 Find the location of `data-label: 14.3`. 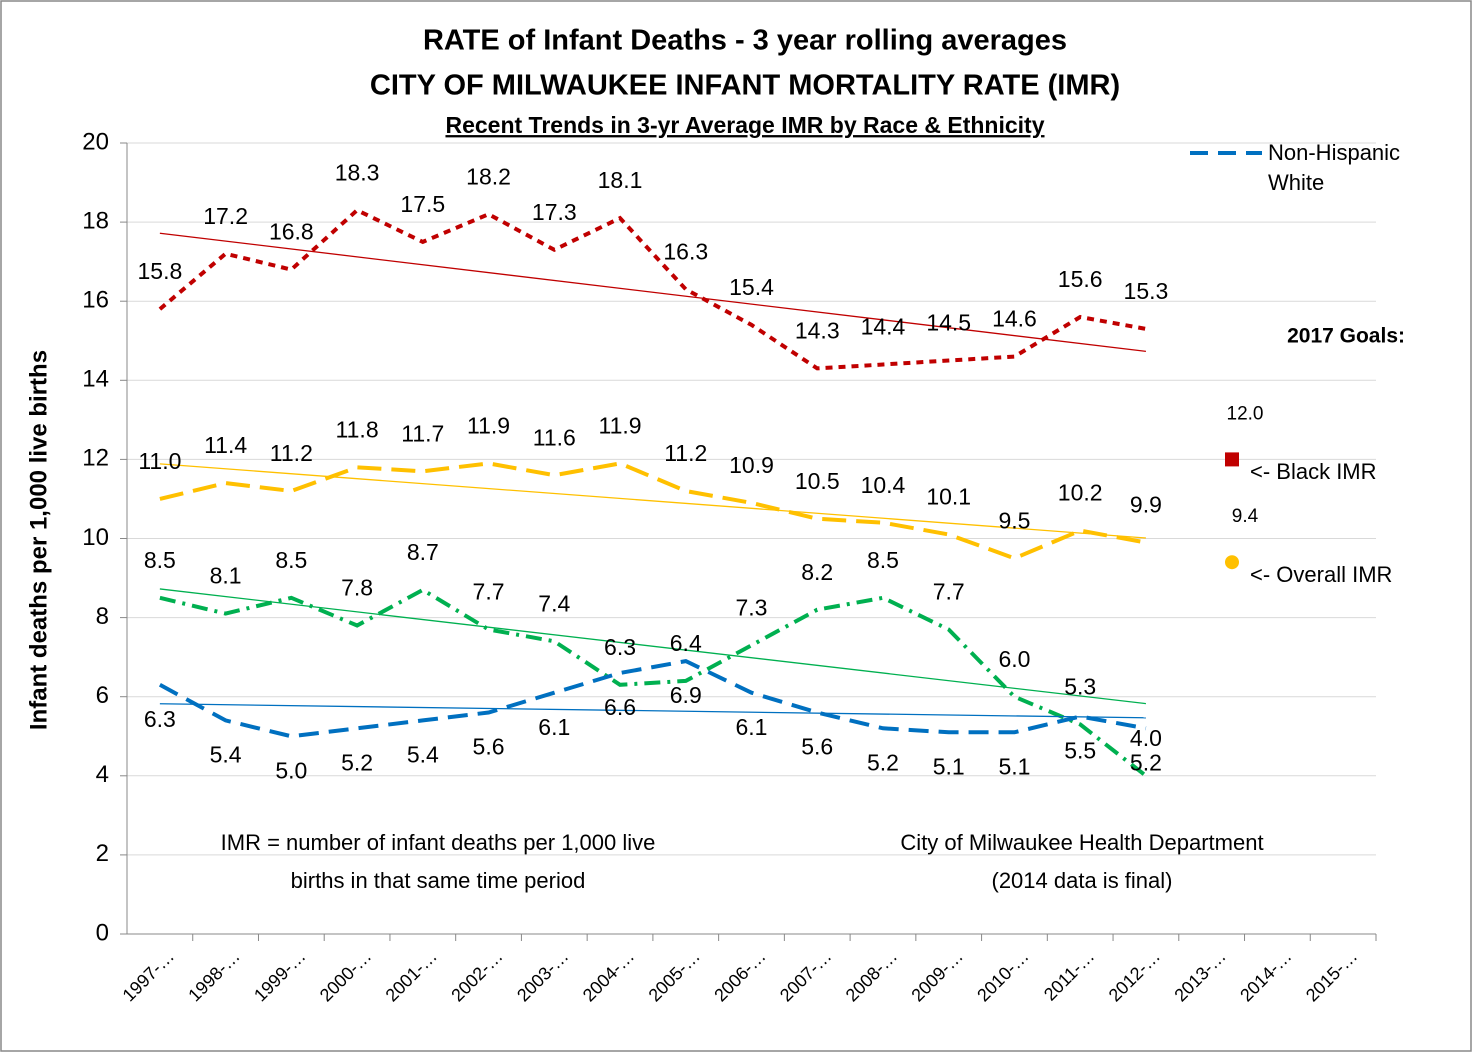

data-label: 14.3 is located at coordinates (817, 331).